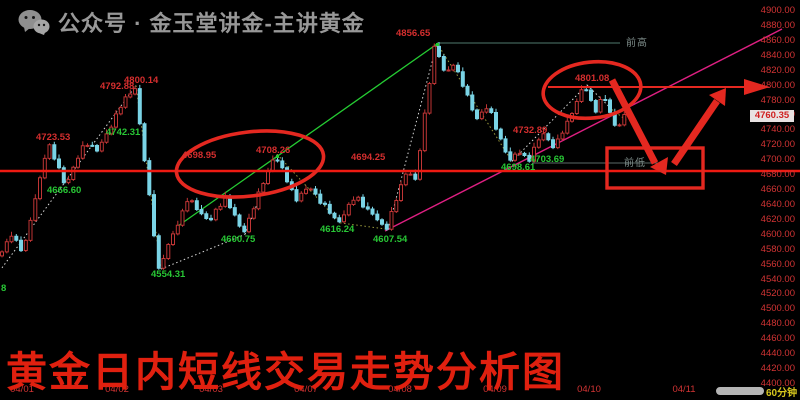 The height and width of the screenshot is (400, 800). Describe the element at coordinates (633, 121) in the screenshot. I see `arrow-down-right-shaft` at that location.